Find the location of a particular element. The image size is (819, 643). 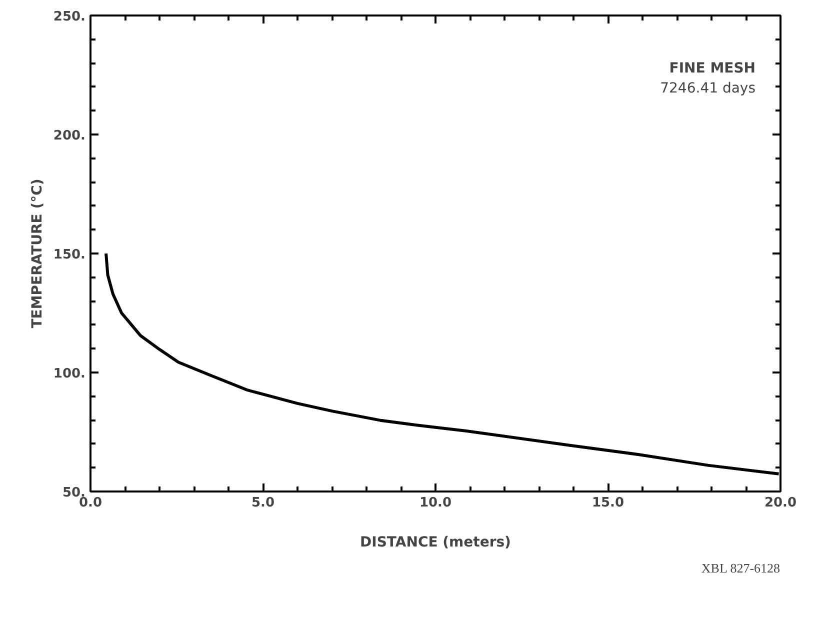

annotation: 7246.41 days is located at coordinates (708, 88).